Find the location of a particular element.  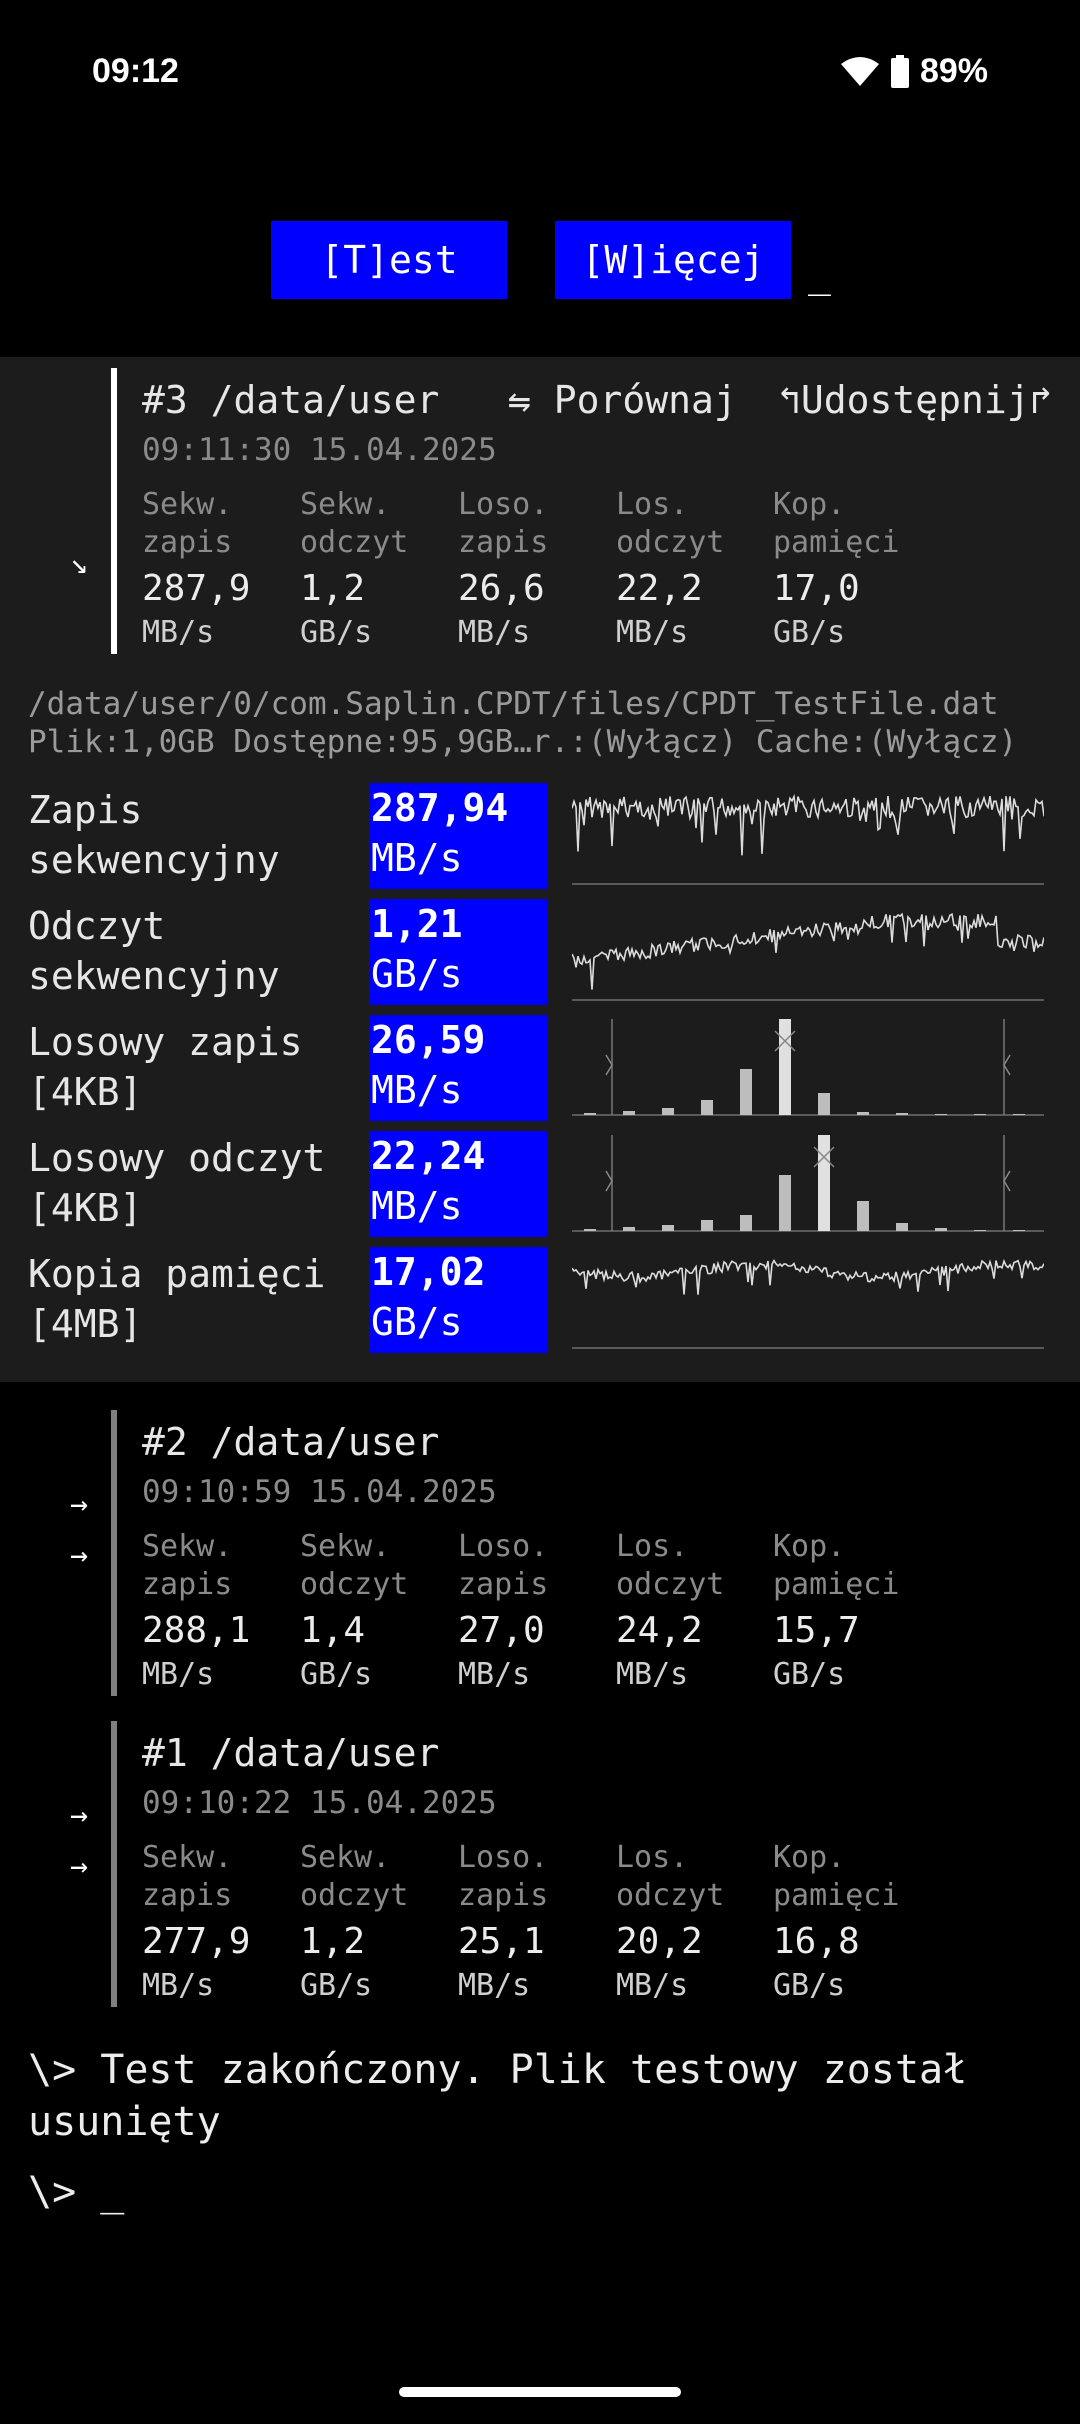

metric-rand-write: Loso. zapis 26,6 MB/s is located at coordinates (537, 570).